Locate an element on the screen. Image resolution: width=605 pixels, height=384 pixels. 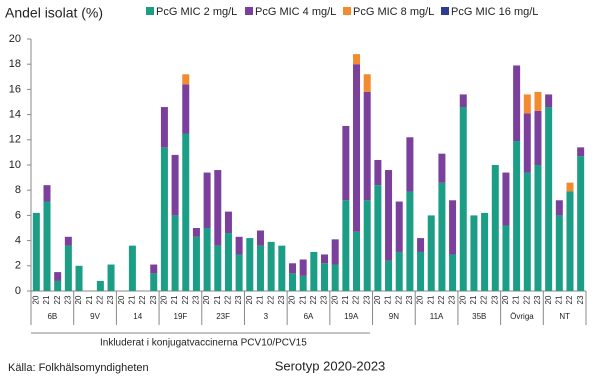
y-tick-label: 14 is located at coordinates (15, 115).